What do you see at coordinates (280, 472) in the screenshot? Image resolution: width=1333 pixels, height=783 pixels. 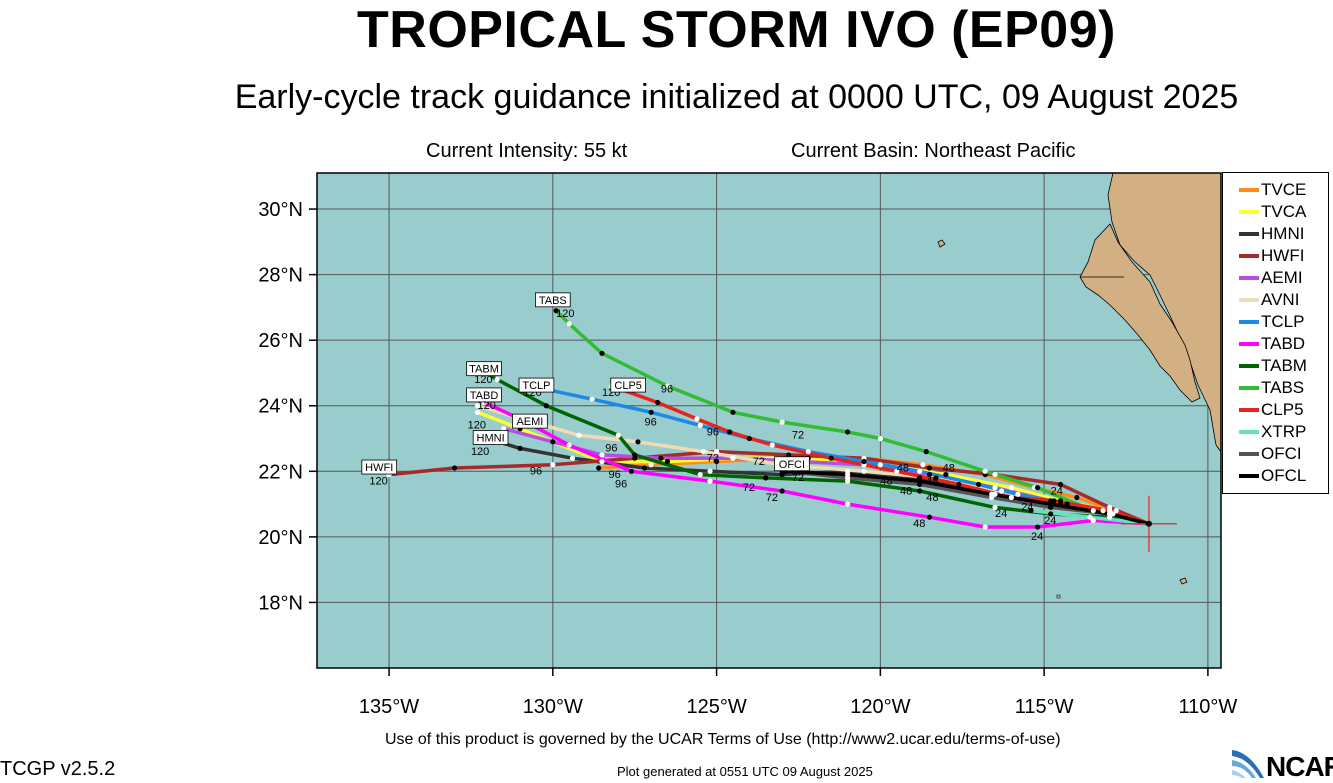 I see `lat-tick-label: 22°N` at bounding box center [280, 472].